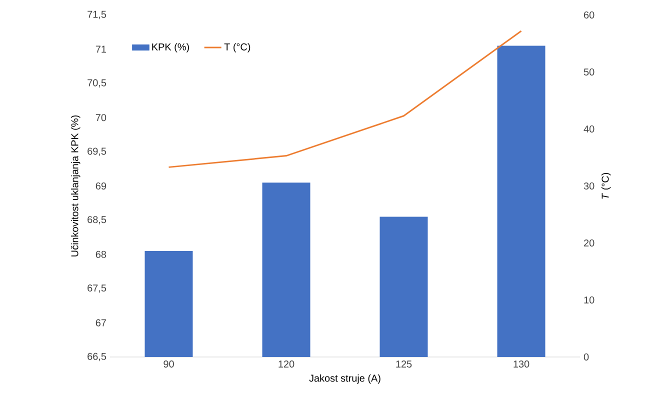  Describe the element at coordinates (101, 322) in the screenshot. I see `y-tick-label: 67` at that location.